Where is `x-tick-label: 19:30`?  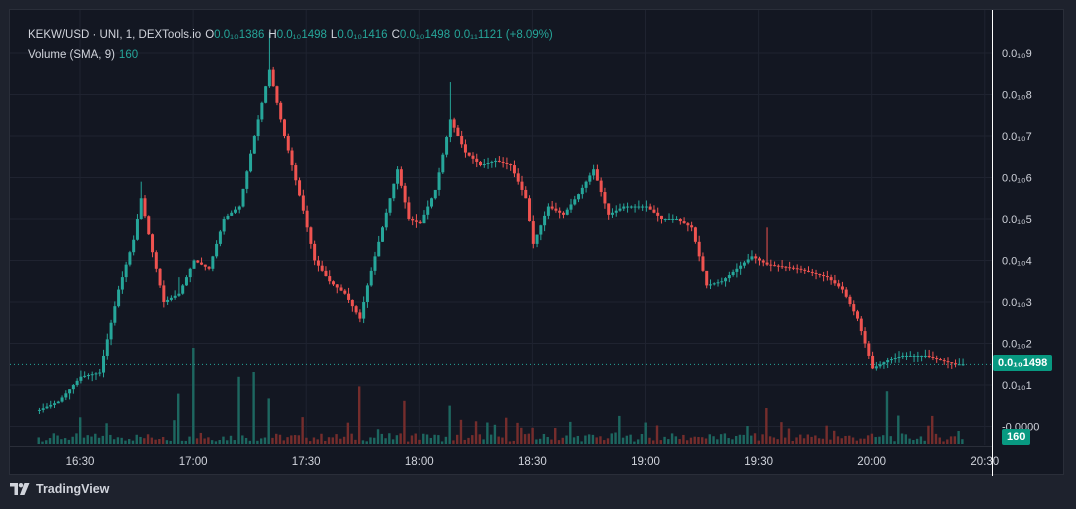 x-tick-label: 19:30 is located at coordinates (758, 462).